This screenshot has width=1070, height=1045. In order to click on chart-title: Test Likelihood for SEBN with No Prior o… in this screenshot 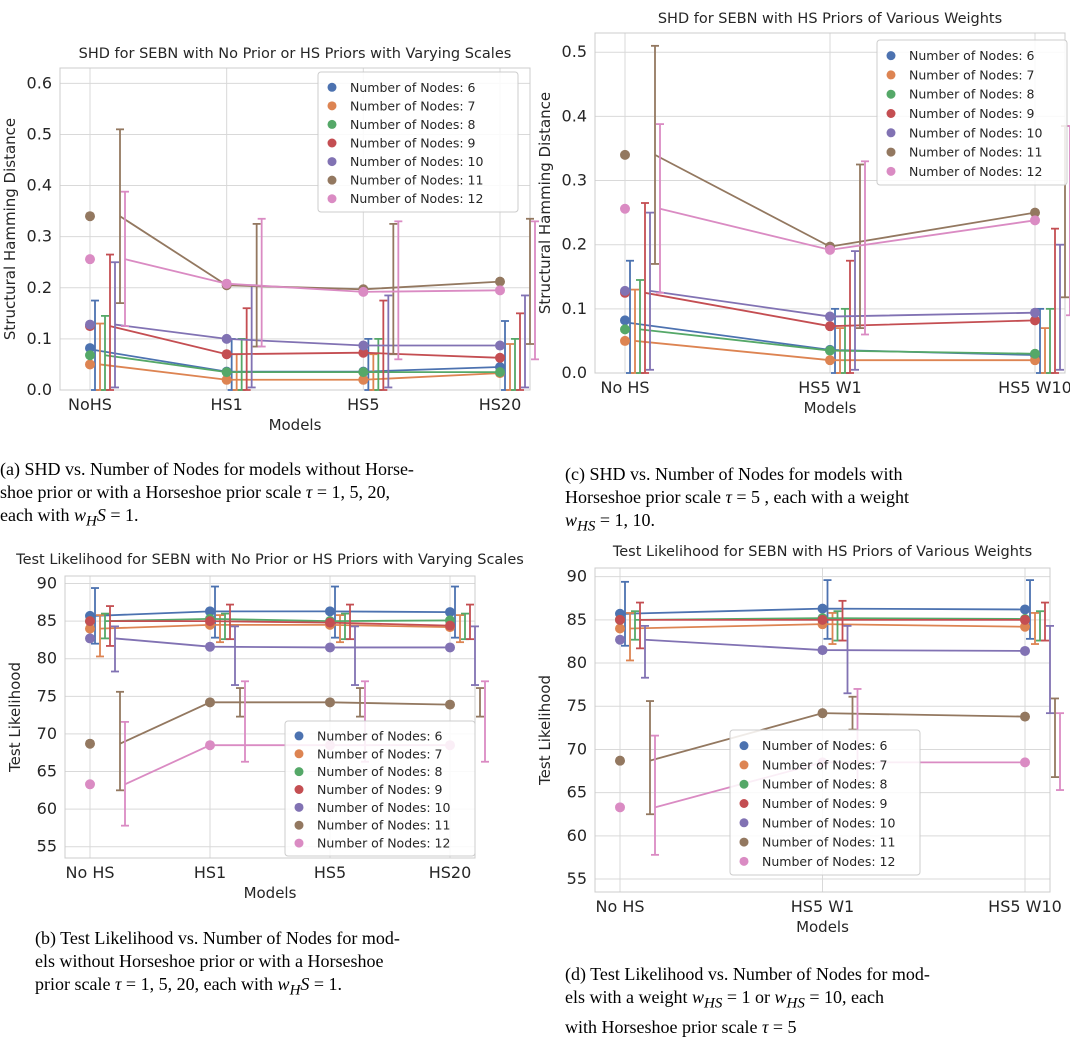, I will do `click(269, 560)`.